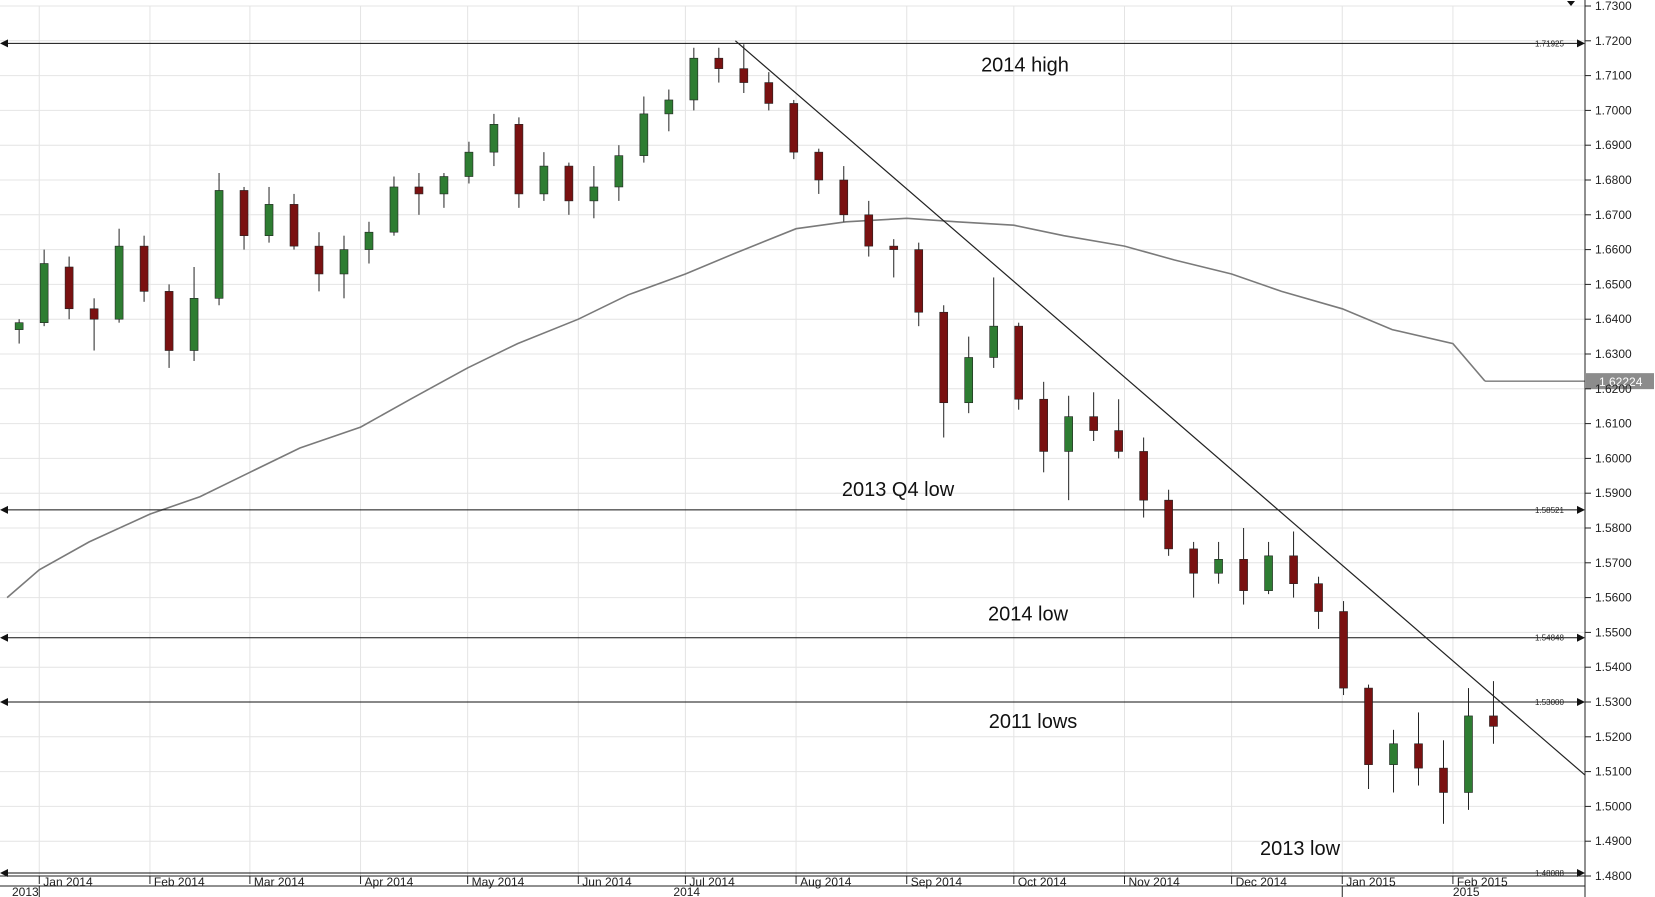  Describe the element at coordinates (1613, 180) in the screenshot. I see `y-tick-label: 1.6800` at that location.